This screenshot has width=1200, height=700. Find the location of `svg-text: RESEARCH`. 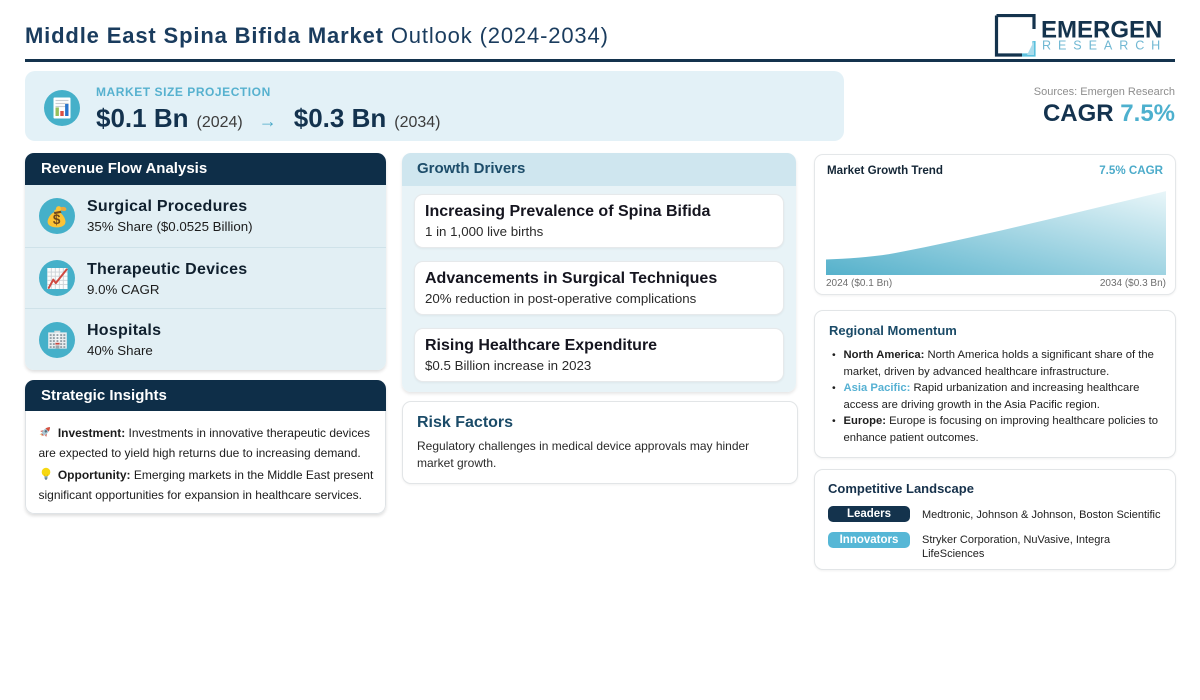

svg-text: RESEARCH is located at coordinates (1104, 46).